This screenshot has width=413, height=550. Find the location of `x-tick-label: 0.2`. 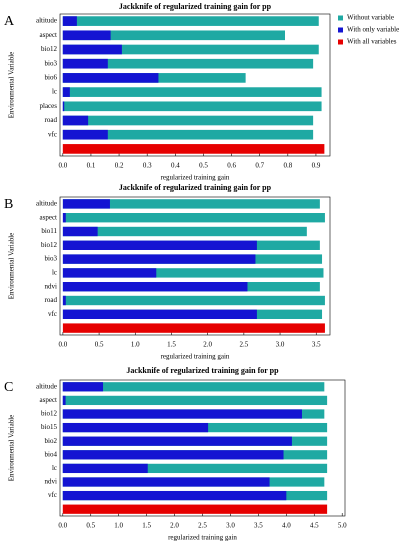

x-tick-label: 0.2 is located at coordinates (119, 166).